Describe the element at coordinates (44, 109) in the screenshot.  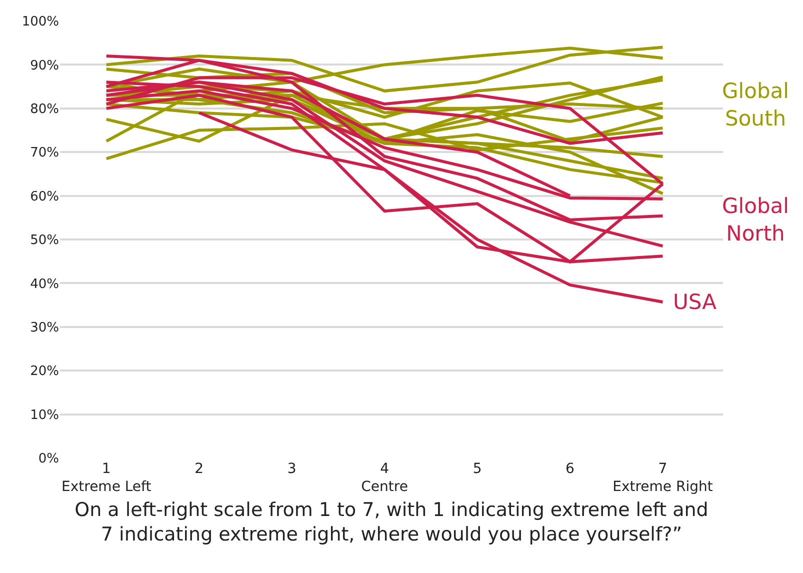
I see `y-tick-label: 80%` at that location.